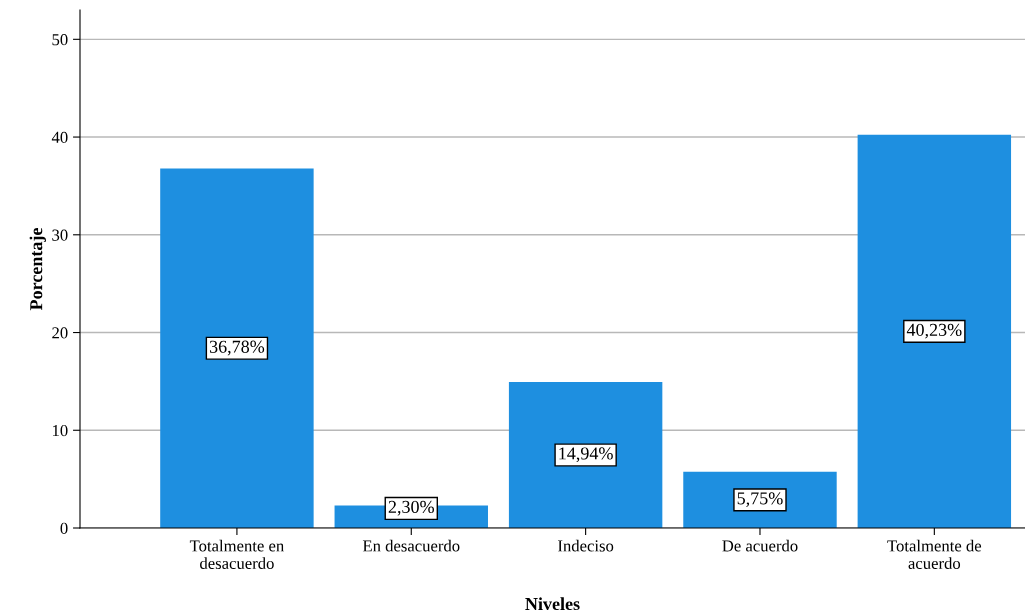  Describe the element at coordinates (934, 554) in the screenshot. I see `x-tick-label: Totalmente de acuerdo` at that location.